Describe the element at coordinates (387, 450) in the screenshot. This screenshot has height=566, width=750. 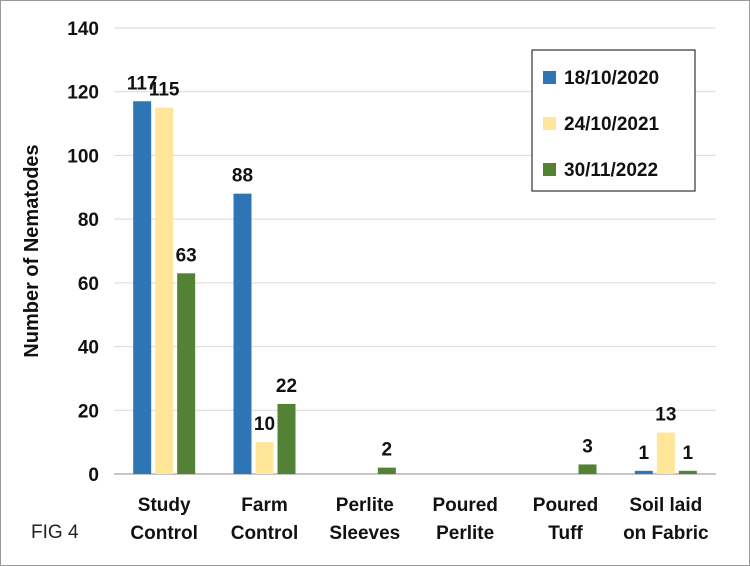
I see `data-label: 2` at that location.